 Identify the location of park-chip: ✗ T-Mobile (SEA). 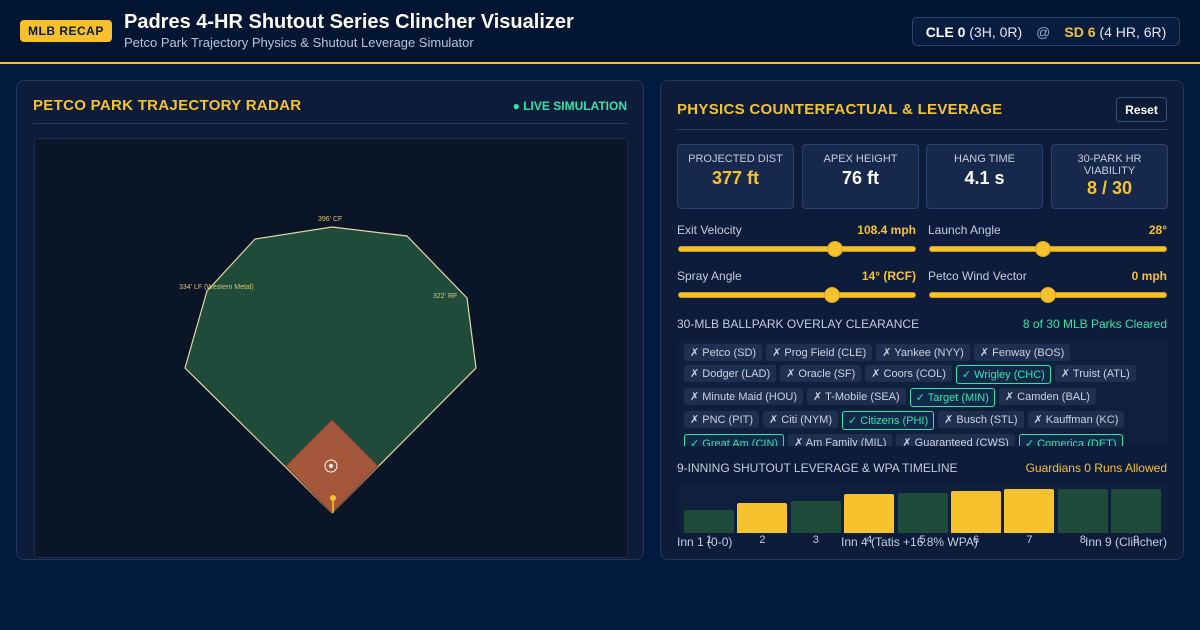
(856, 396).